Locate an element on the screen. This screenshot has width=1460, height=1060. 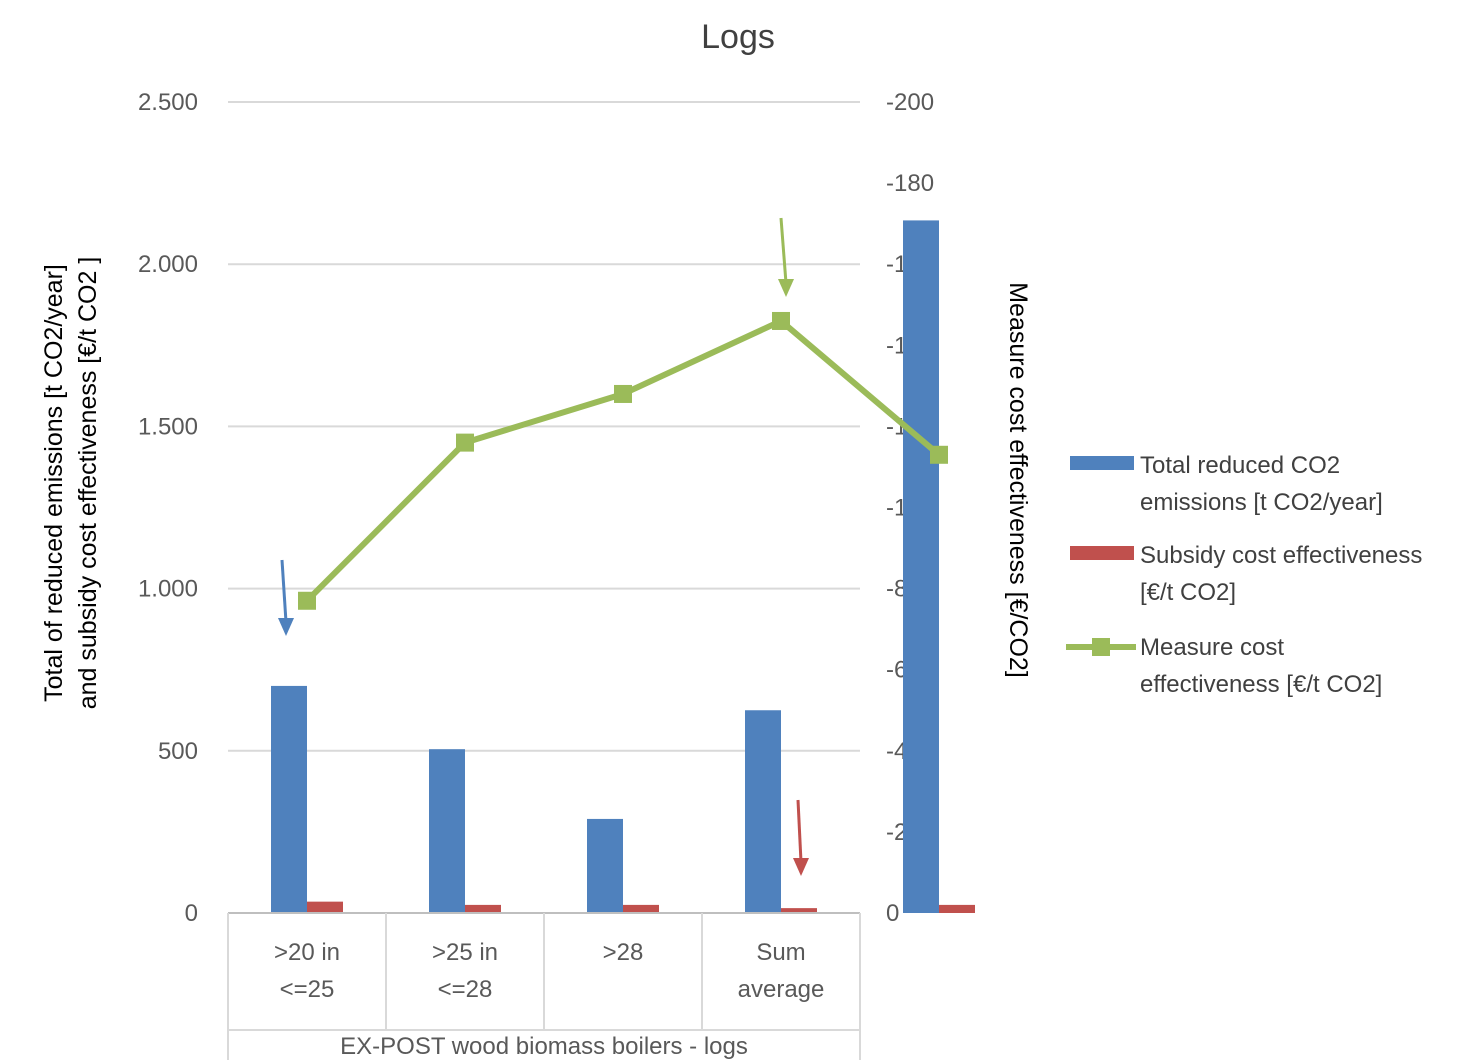
y2-tick-label: 0 is located at coordinates (892, 913).